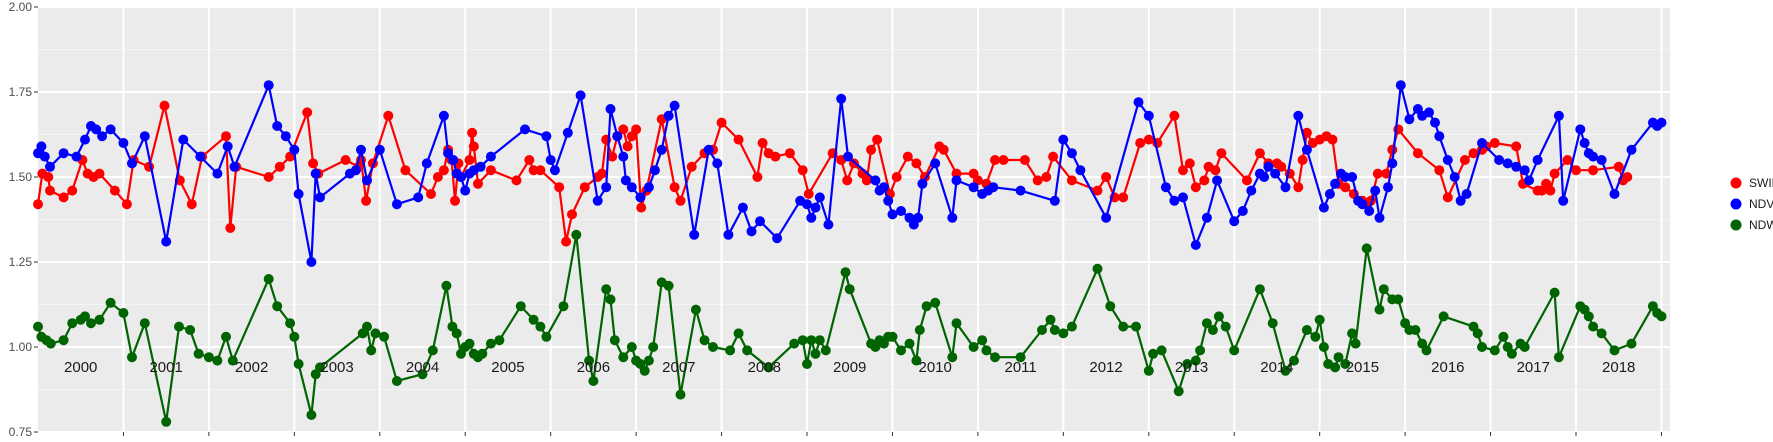 This screenshot has height=442, width=1773. I want to click on year-label: 2005, so click(507, 367).